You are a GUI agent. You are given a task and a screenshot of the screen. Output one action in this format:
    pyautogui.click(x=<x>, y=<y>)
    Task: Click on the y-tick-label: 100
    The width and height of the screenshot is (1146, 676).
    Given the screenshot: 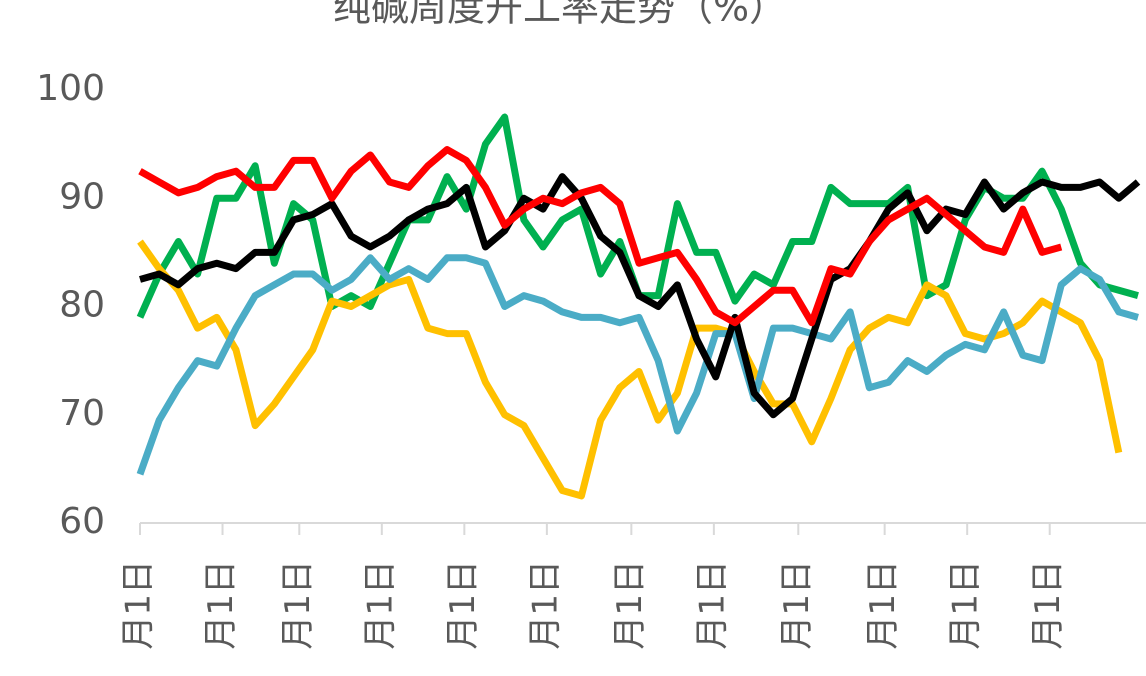 What is the action you would take?
    pyautogui.click(x=70, y=88)
    